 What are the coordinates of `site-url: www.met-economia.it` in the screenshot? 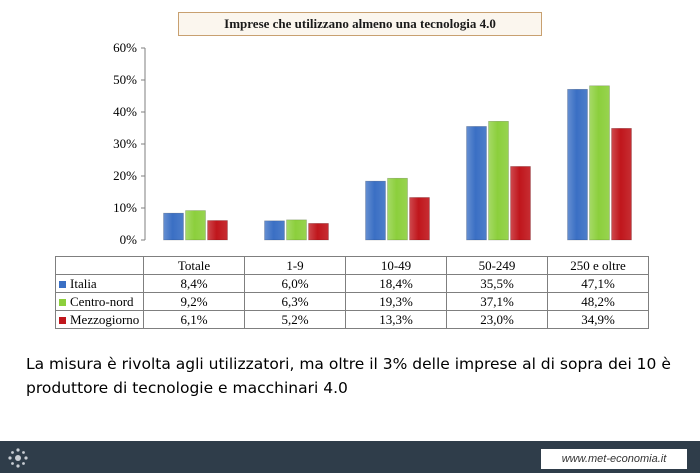 It's located at (614, 459).